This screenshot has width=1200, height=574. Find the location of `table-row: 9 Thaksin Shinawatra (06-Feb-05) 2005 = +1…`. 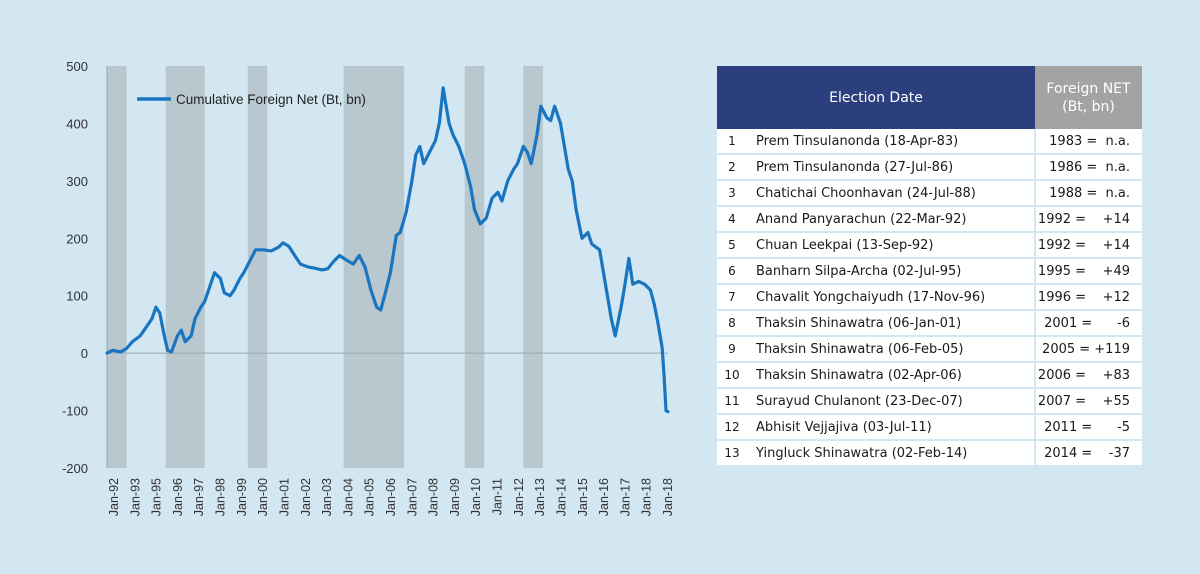

table-row: 9 Thaksin Shinawatra (06-Feb-05) 2005 = +1… is located at coordinates (929, 349).